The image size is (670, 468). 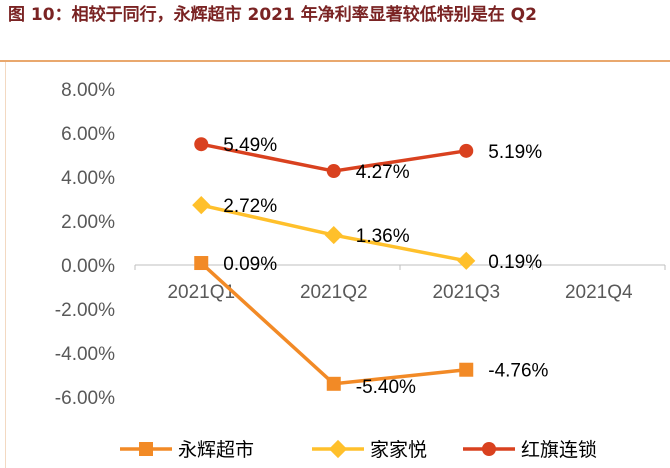 What do you see at coordinates (515, 262) in the screenshot?
I see `data-label: 0.19%` at bounding box center [515, 262].